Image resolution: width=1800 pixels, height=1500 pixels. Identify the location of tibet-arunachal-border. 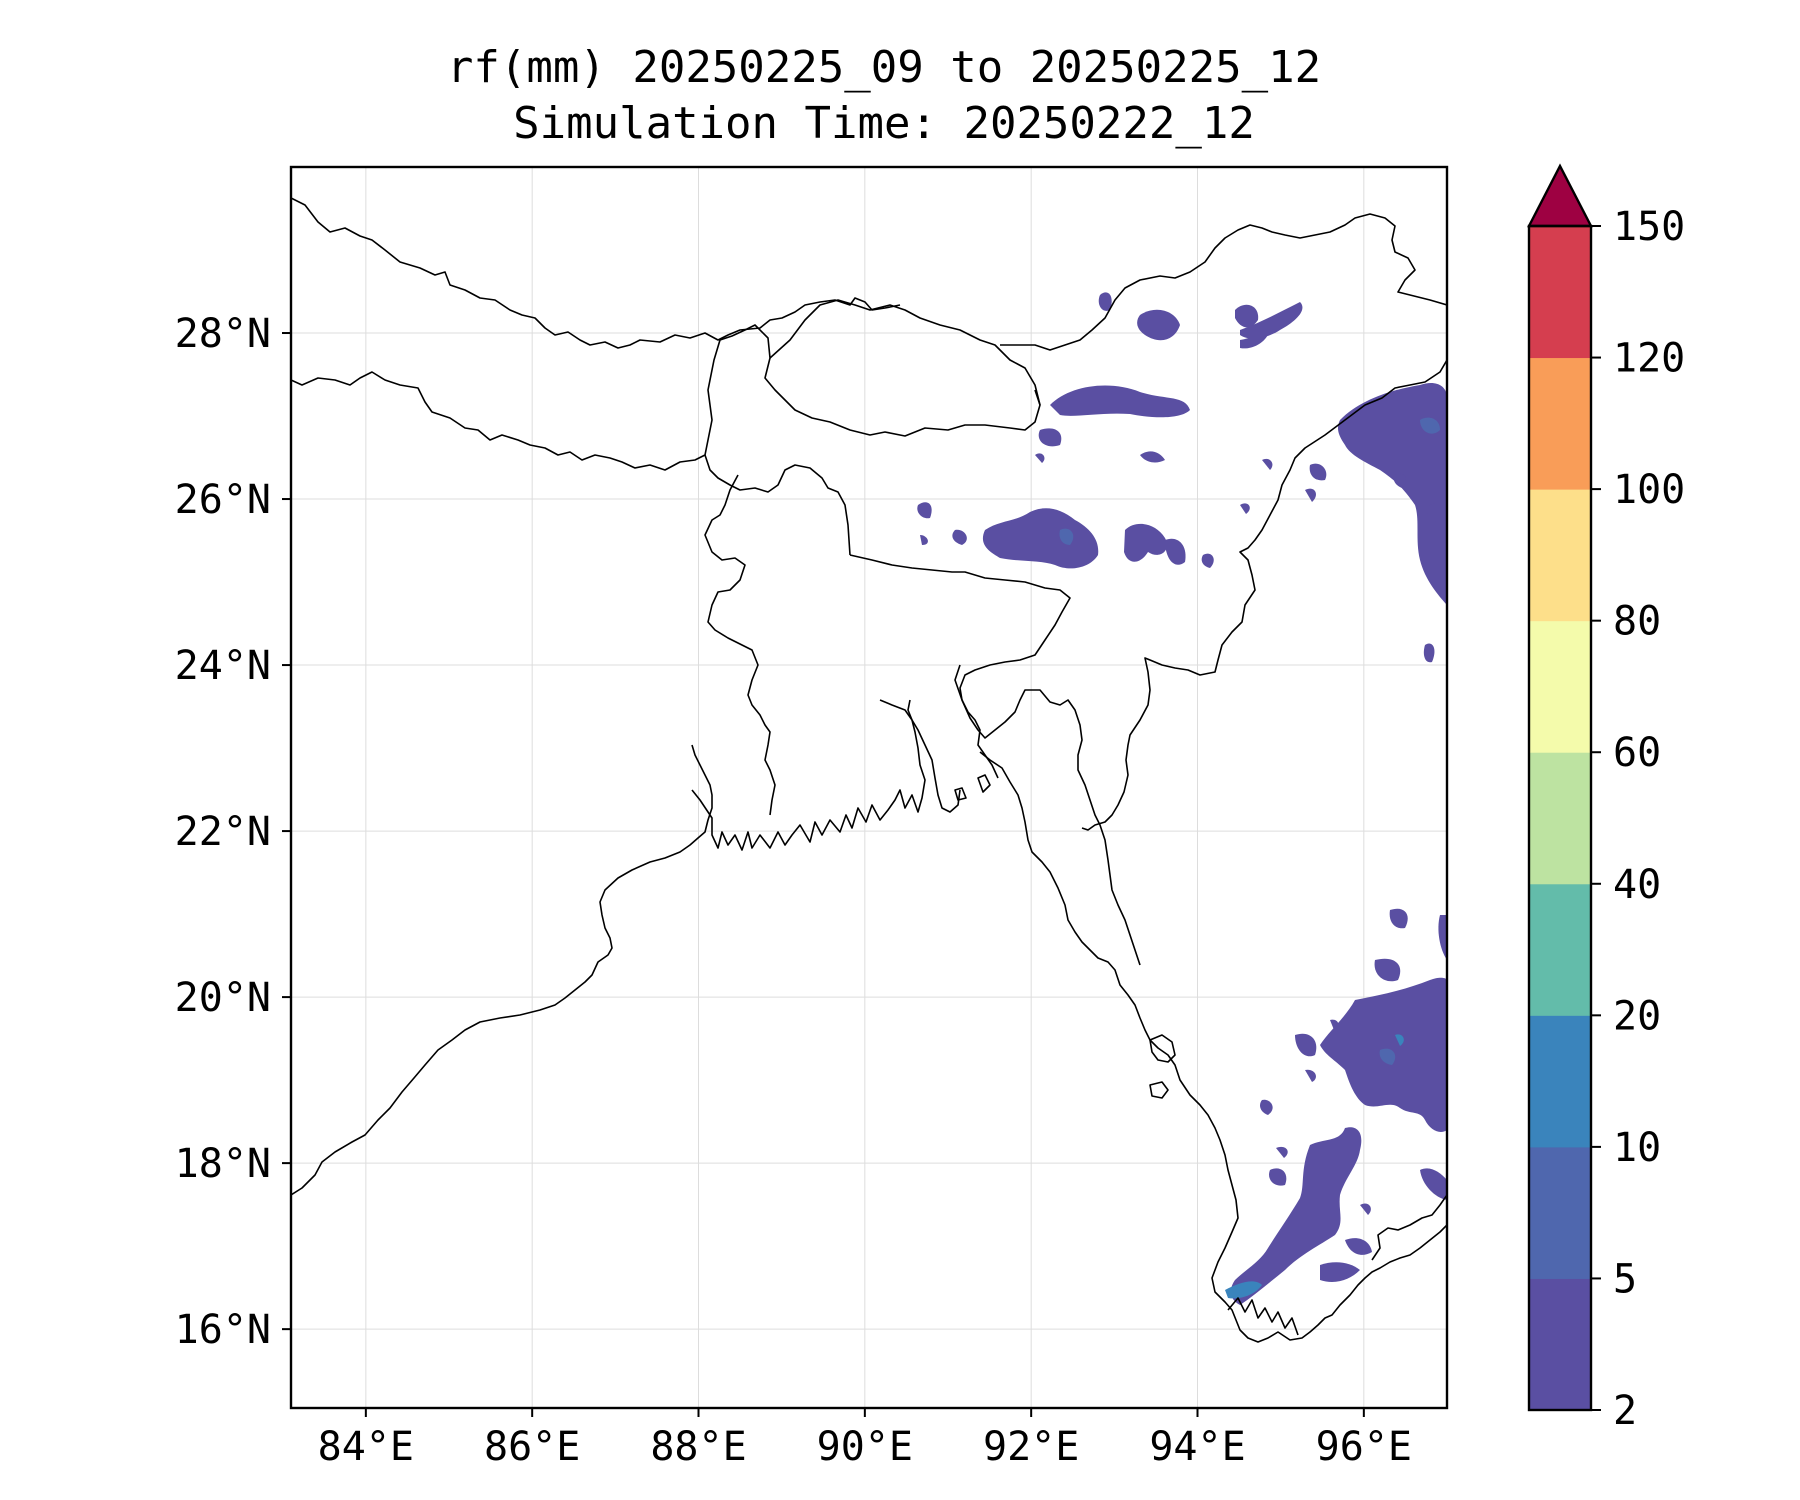
(1223, 282).